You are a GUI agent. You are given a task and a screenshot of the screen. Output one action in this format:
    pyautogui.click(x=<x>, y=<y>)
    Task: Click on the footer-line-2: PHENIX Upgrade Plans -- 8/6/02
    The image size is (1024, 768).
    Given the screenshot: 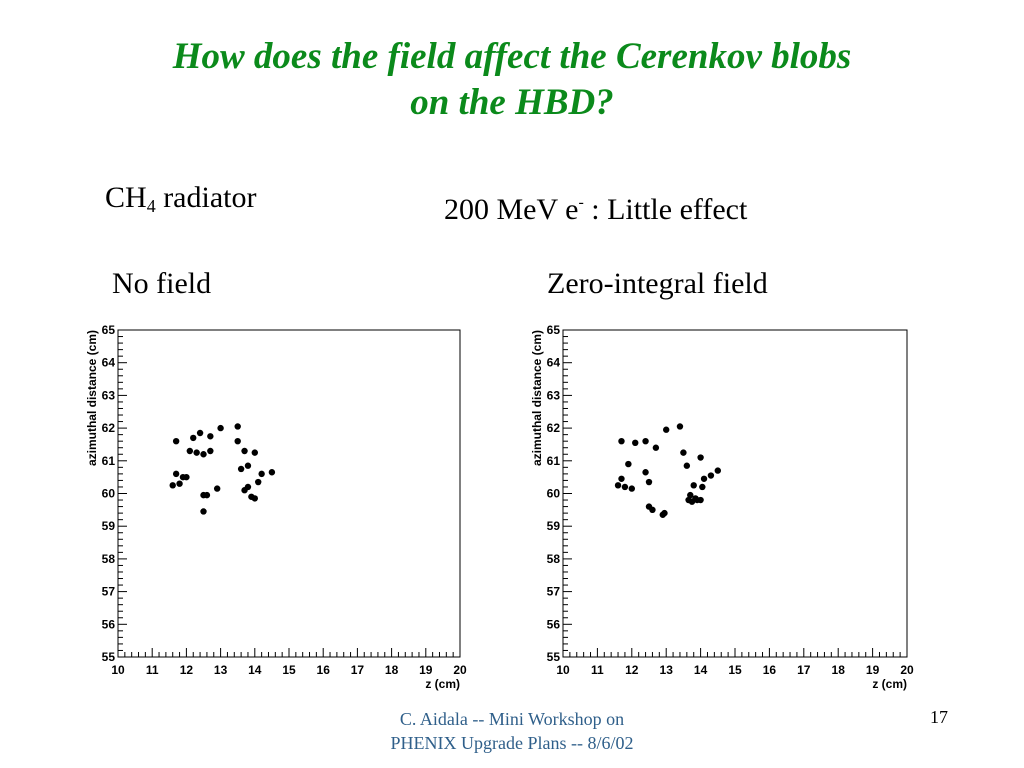 What is the action you would take?
    pyautogui.click(x=512, y=743)
    